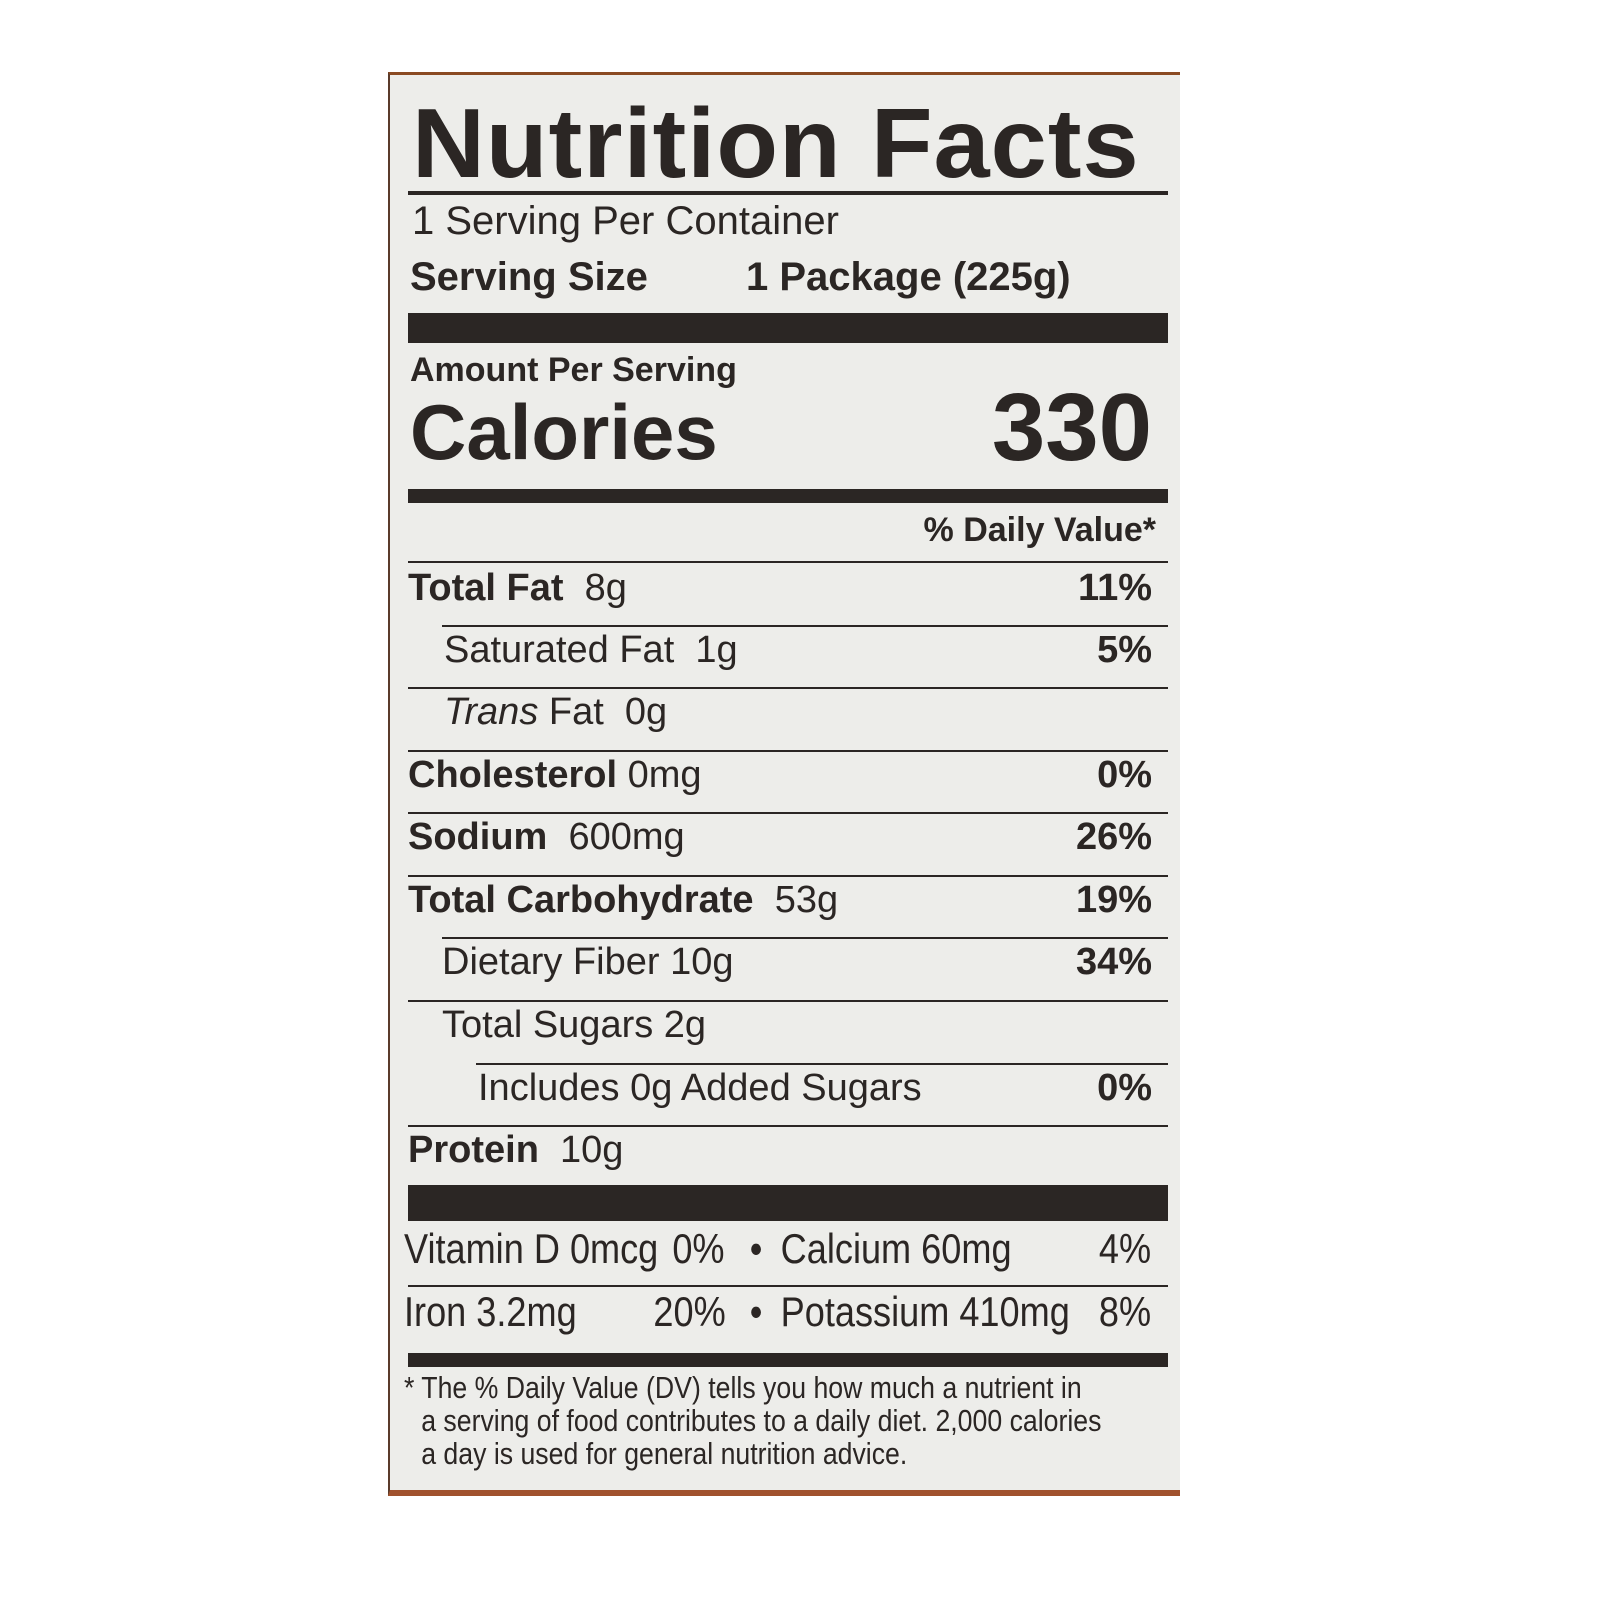 This screenshot has width=1600, height=1600. I want to click on micronutrient-row: Iron 3.2mg 20% • Potassium 410mg 8%, so click(782, 1313).